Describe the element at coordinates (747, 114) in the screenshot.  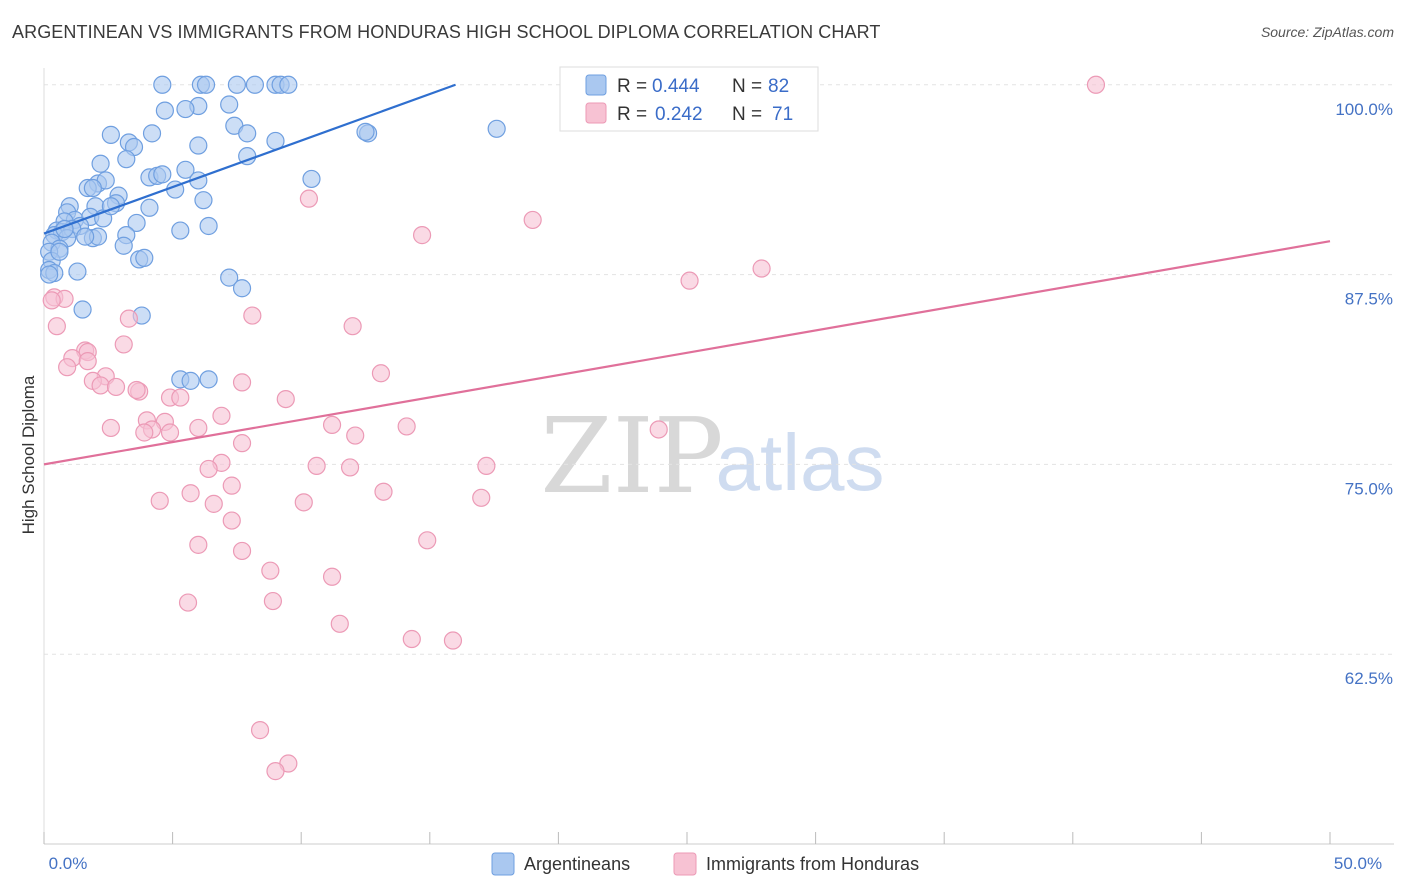
I see `legend-n-label-1: N =` at that location.